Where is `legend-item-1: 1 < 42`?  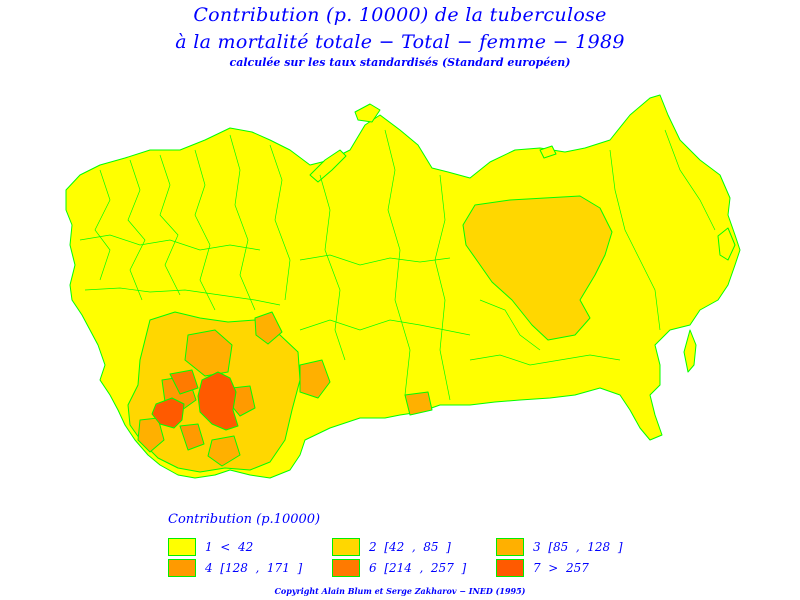 legend-item-1: 1 < 42 is located at coordinates (210, 547).